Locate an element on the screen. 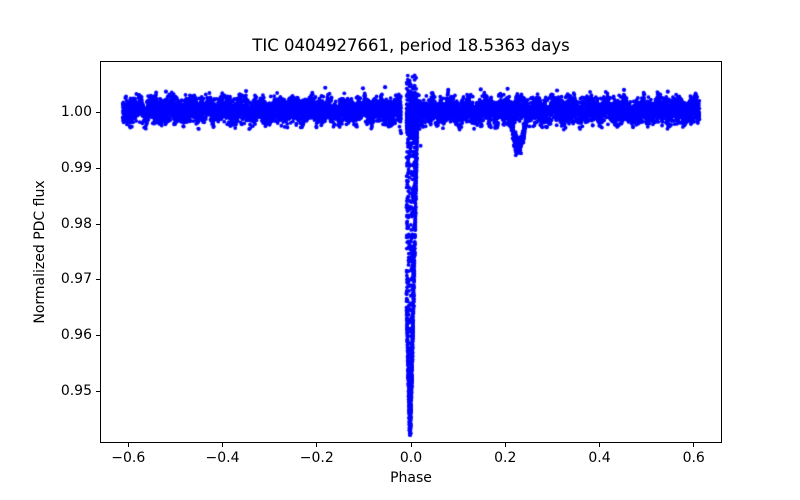 Image resolution: width=800 pixels, height=500 pixels. y-tick-label: 1.00 is located at coordinates (76, 112).